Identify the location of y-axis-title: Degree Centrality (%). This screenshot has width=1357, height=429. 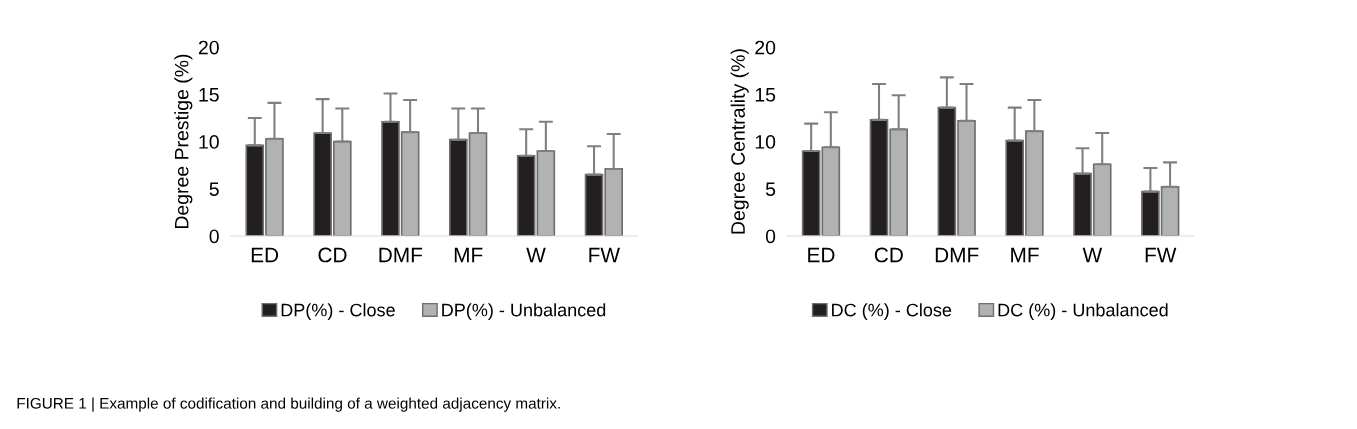
(739, 141).